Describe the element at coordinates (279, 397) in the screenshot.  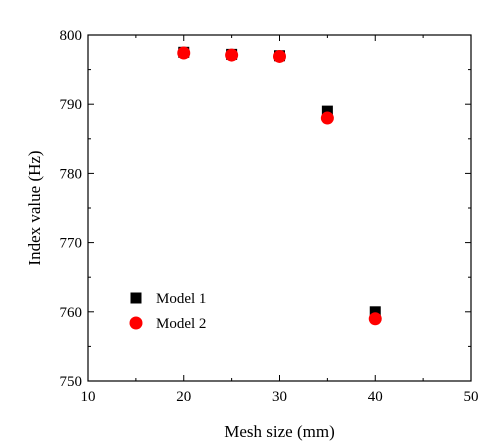
I see `x-tick-label: 30` at that location.